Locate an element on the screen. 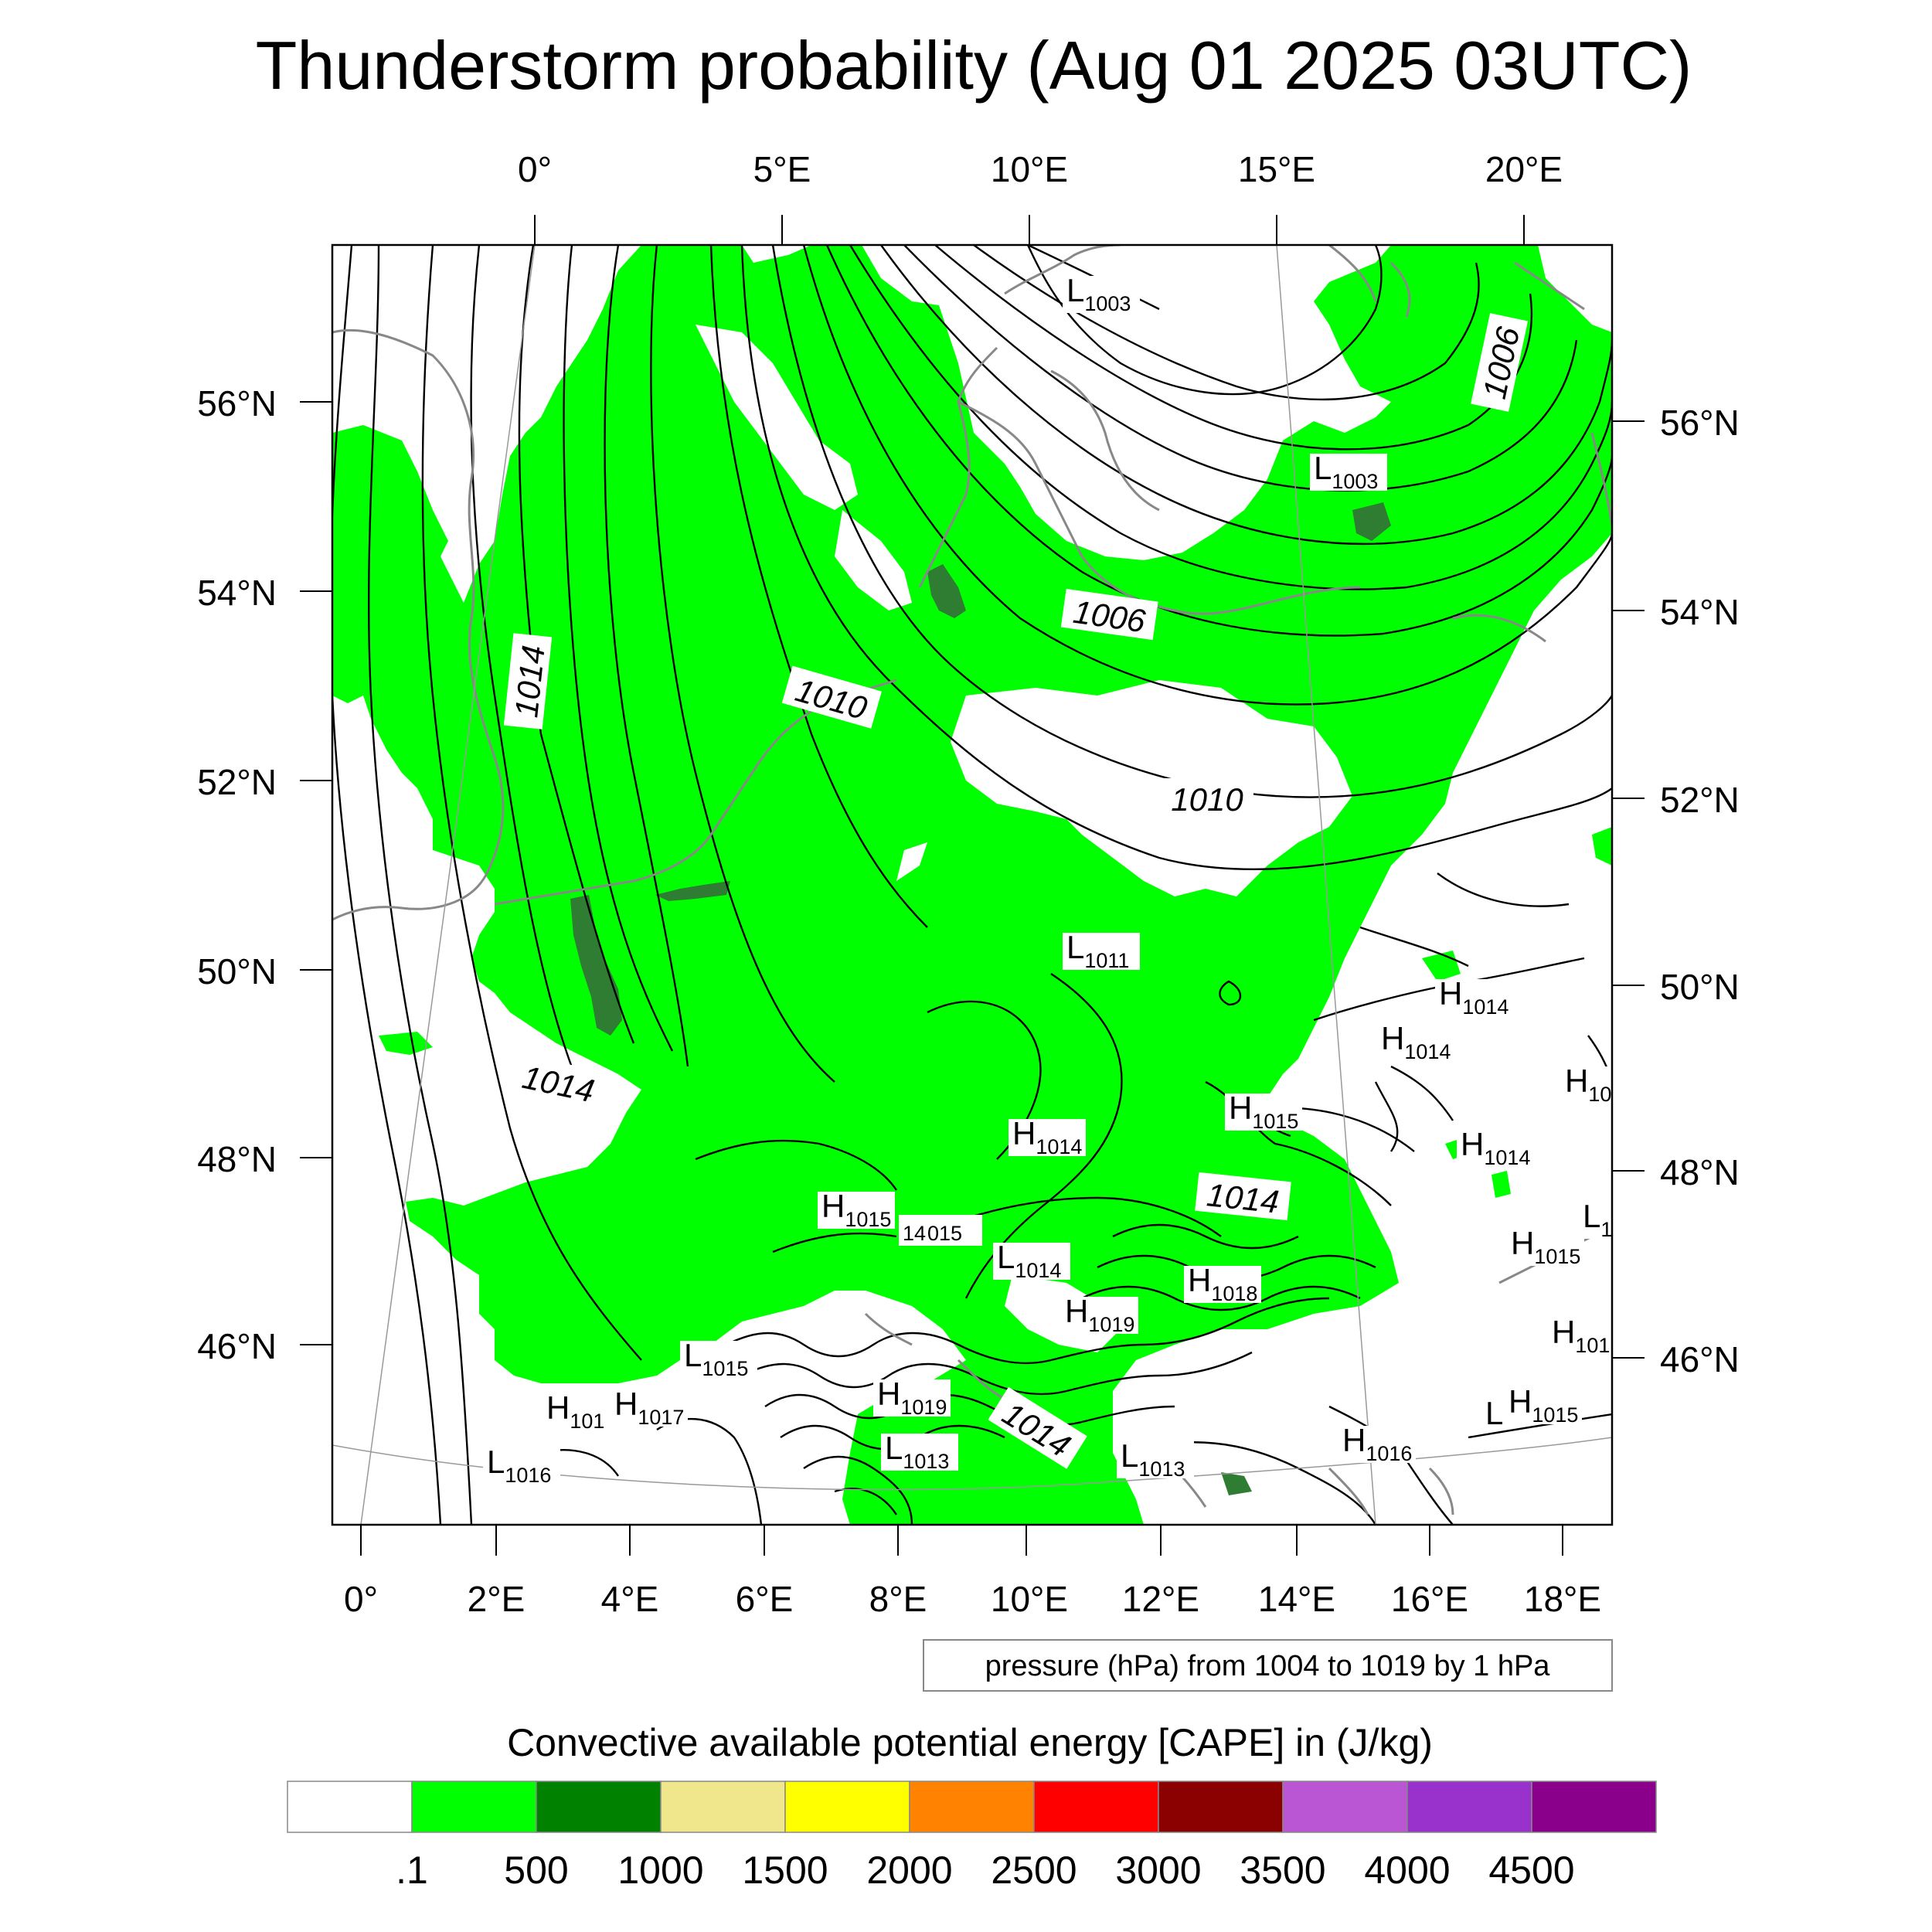 The height and width of the screenshot is (1932, 1932). top-longitude-axis is located at coordinates (1029, 230).